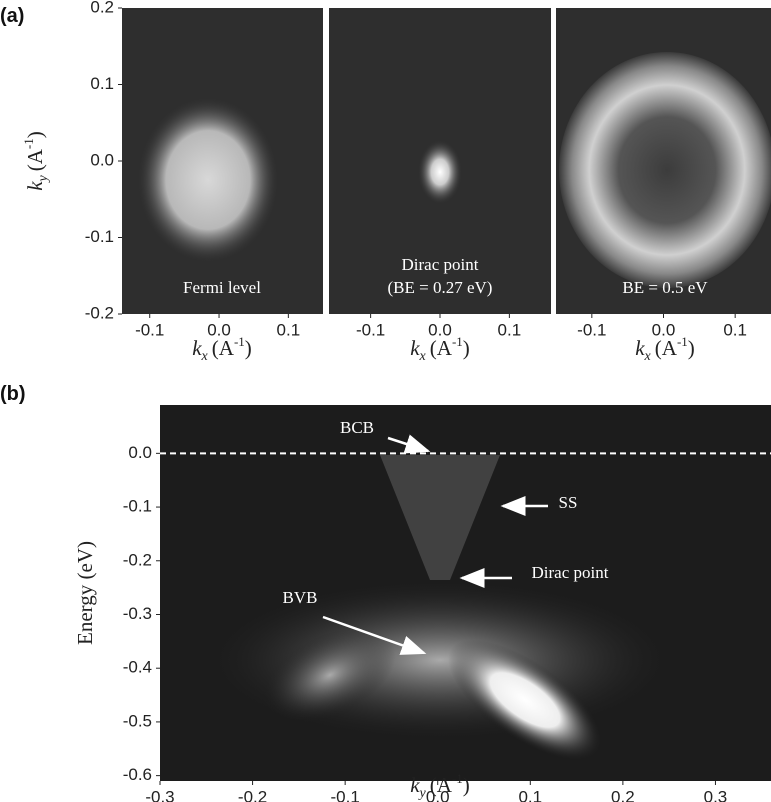 This screenshot has height=802, width=771. Describe the element at coordinates (440, 287) in the screenshot. I see `annotation: (BE = 0.27 eV)` at that location.